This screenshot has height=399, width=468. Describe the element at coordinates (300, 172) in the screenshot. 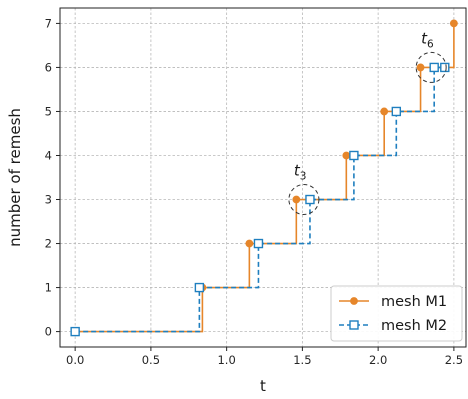

I see `annotation-label-0: t3` at that location.